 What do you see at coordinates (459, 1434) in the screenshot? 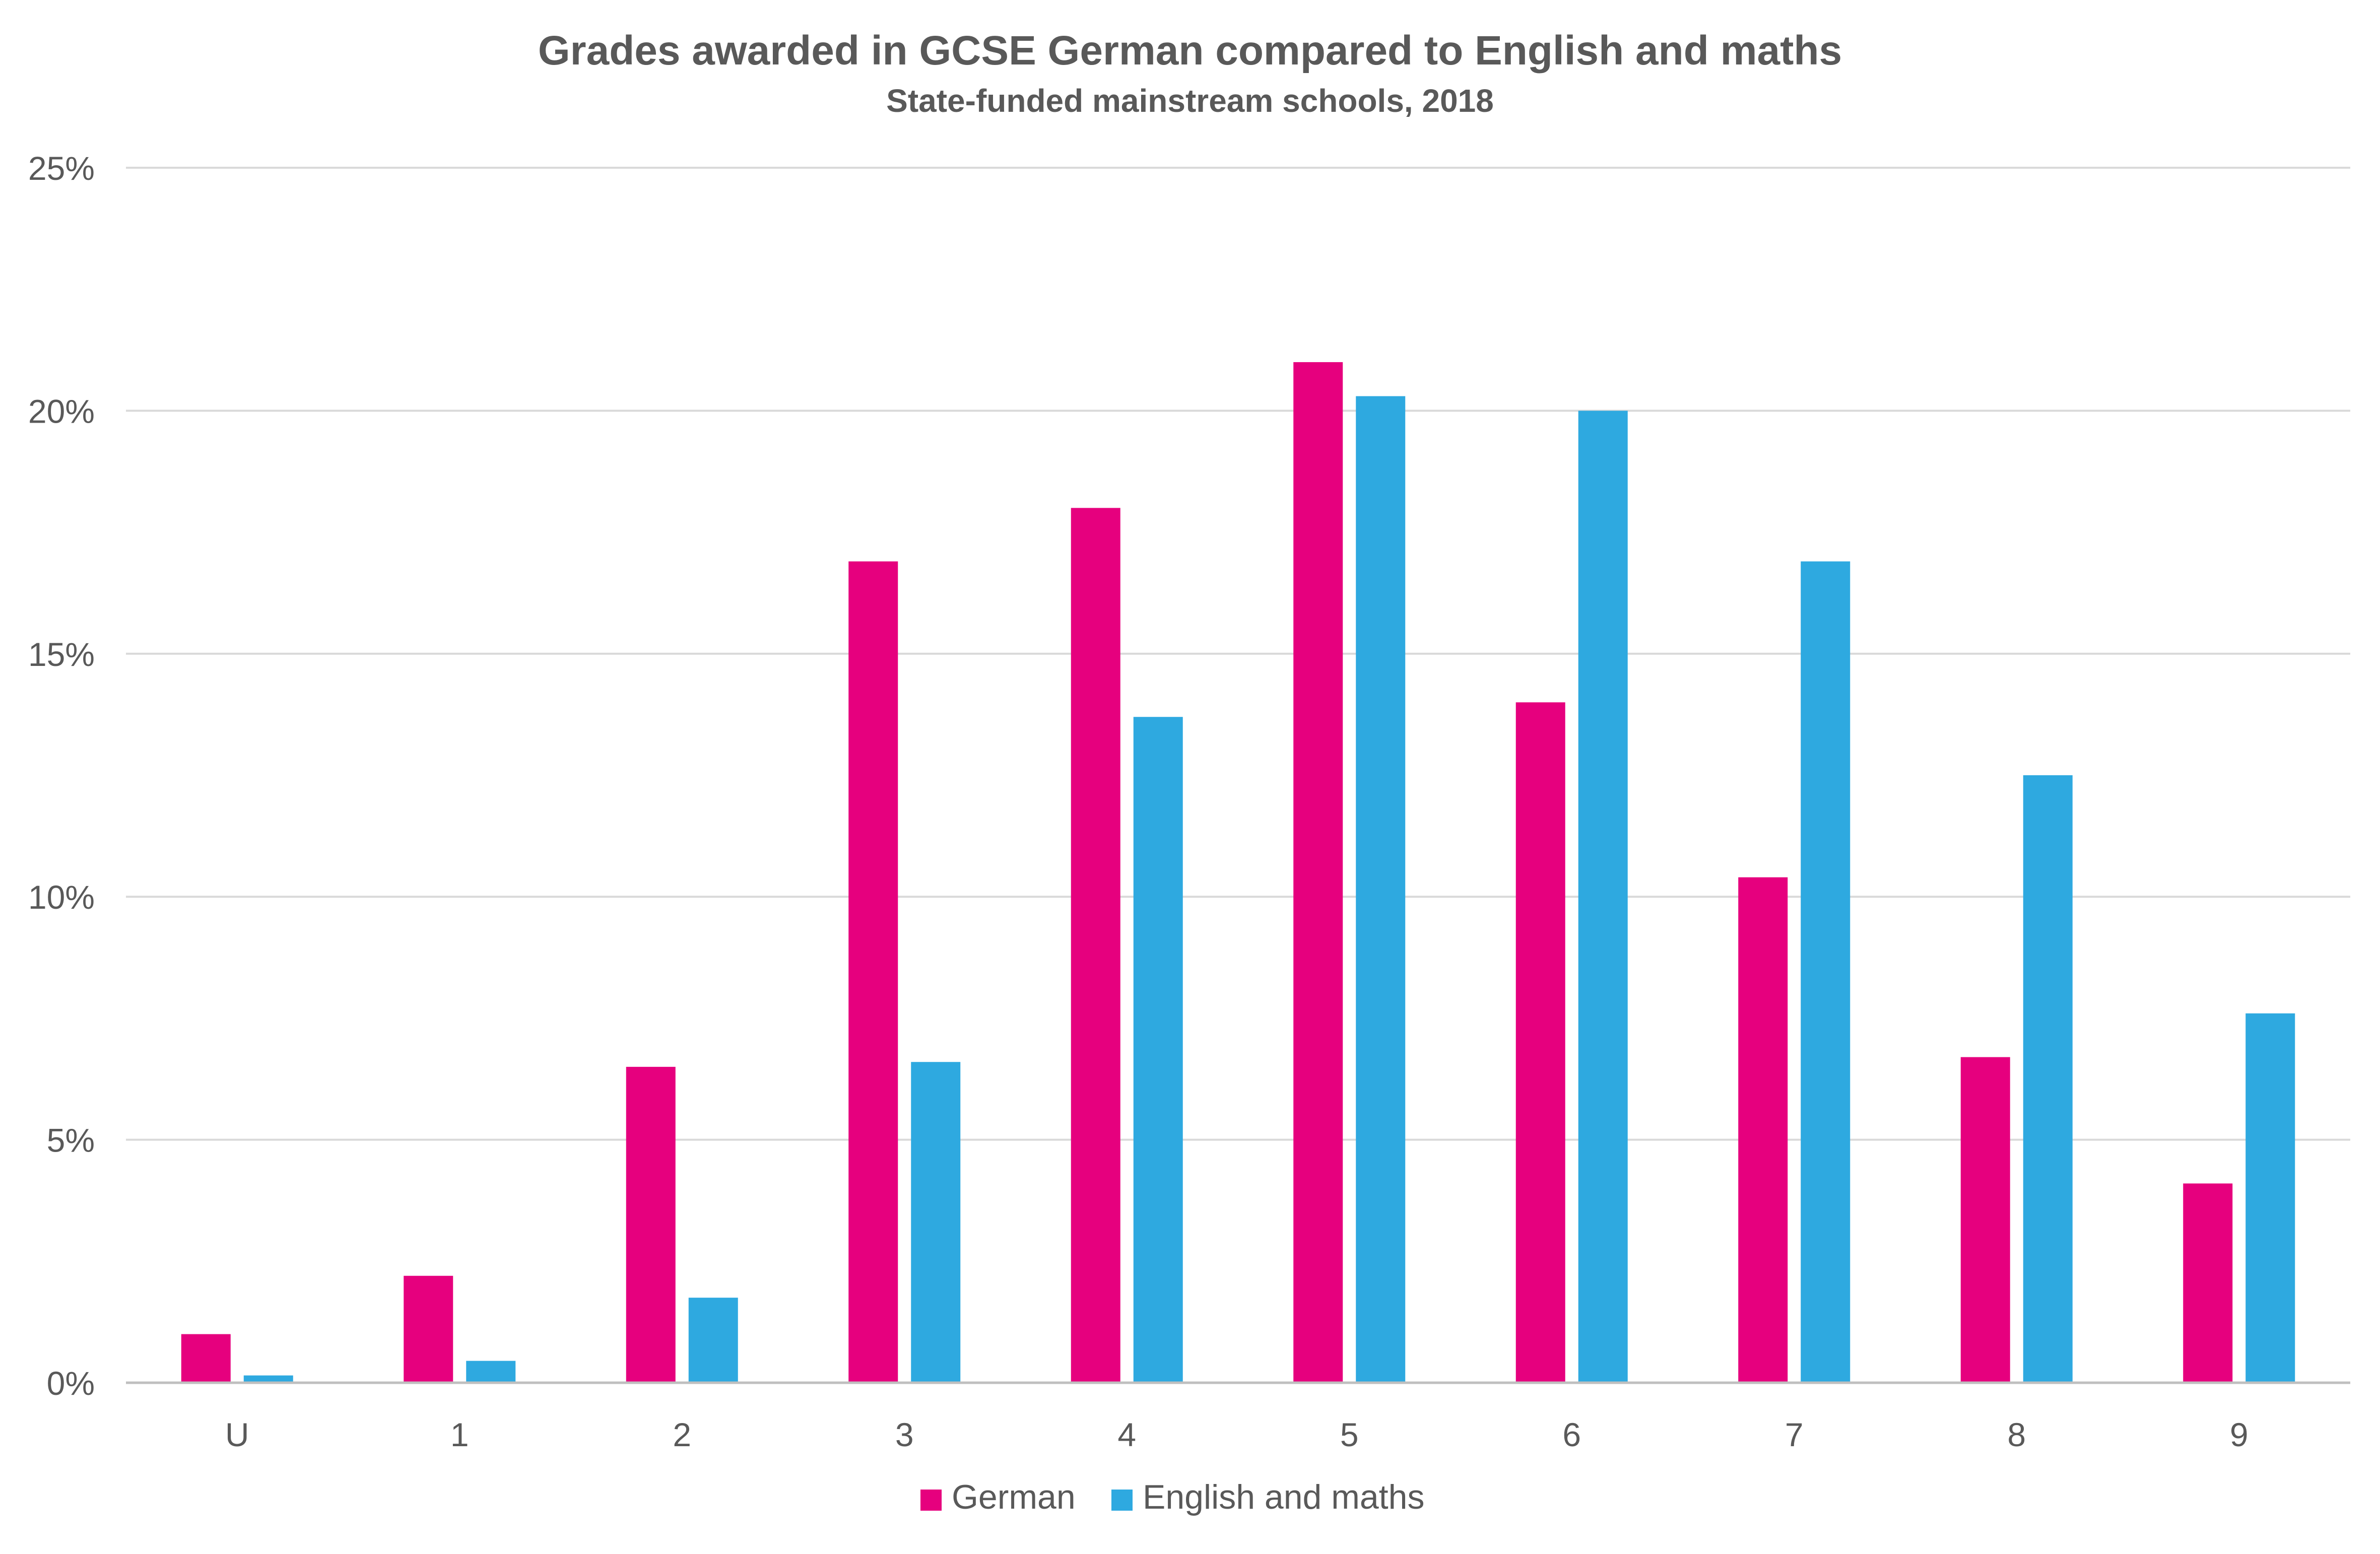
I see `x-tick-label: 1` at bounding box center [459, 1434].